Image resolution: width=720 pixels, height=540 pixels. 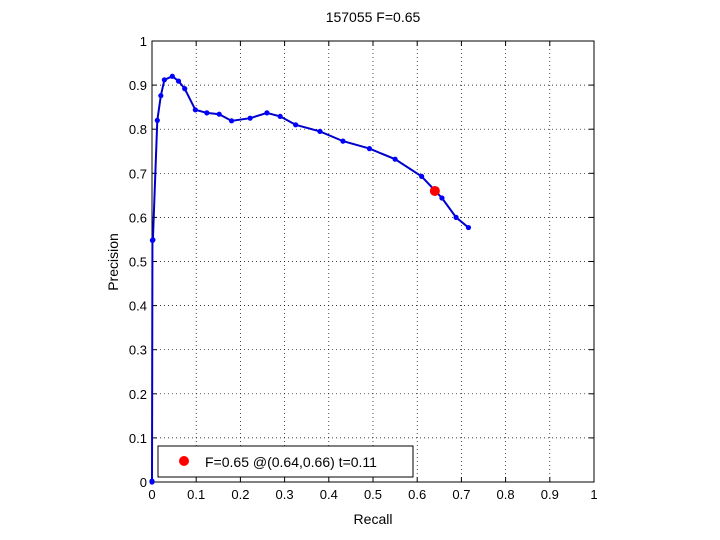 What do you see at coordinates (550, 494) in the screenshot?
I see `x-tick-label: 0.9` at bounding box center [550, 494].